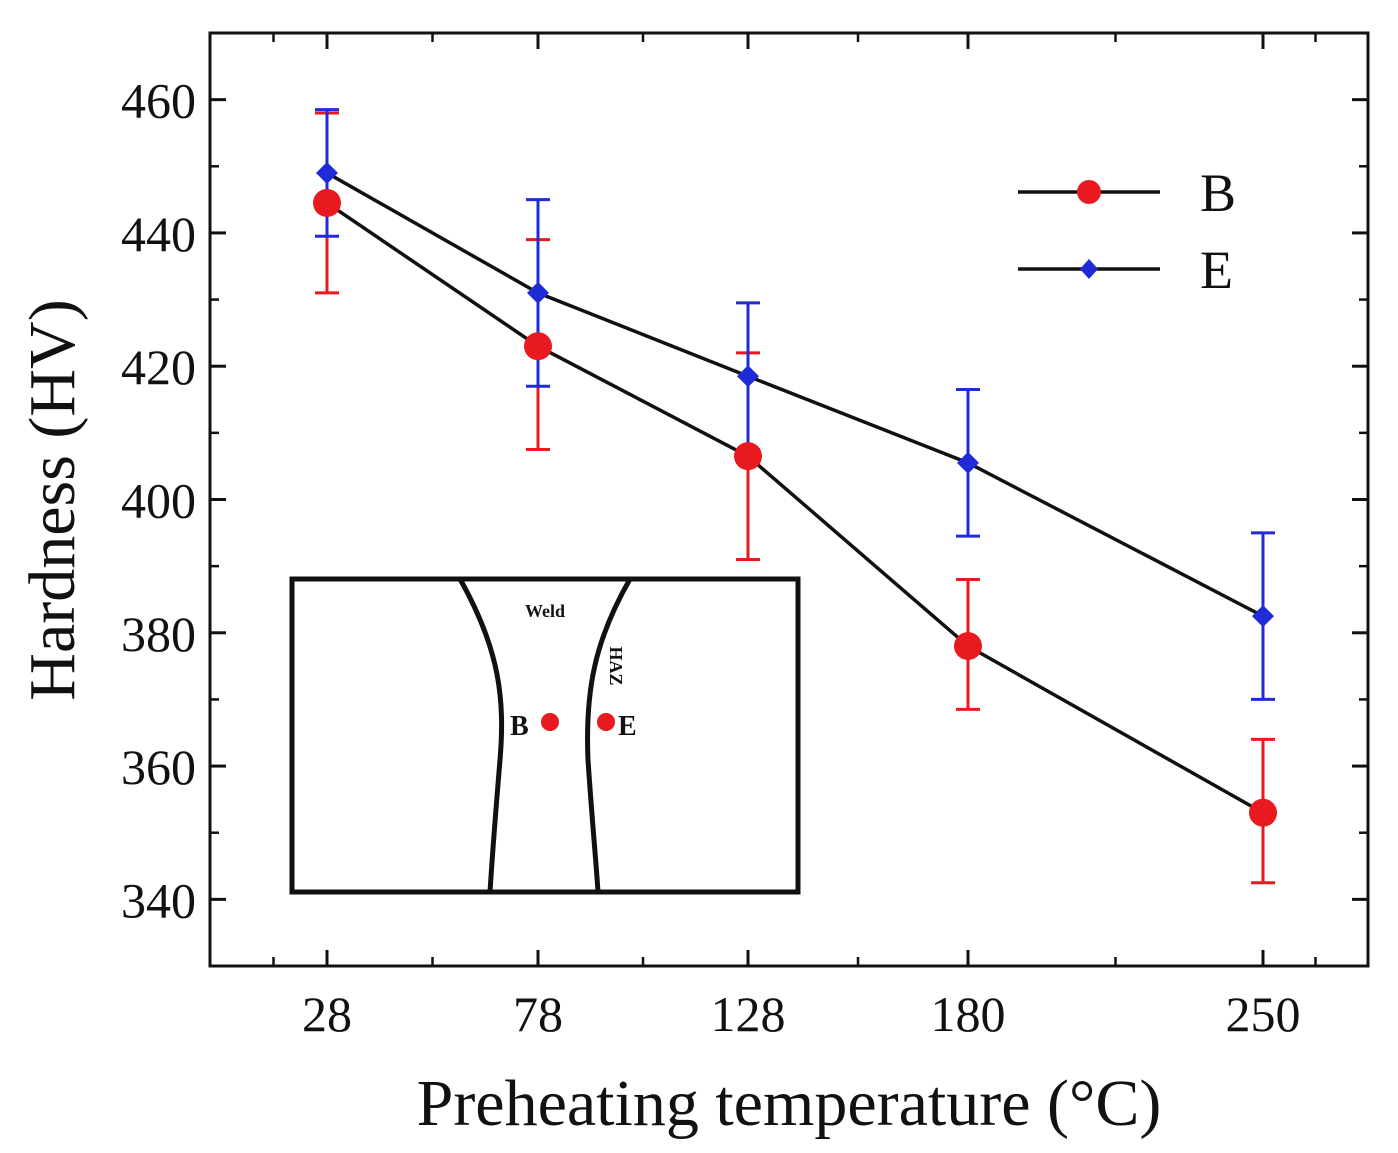 The height and width of the screenshot is (1153, 1398). What do you see at coordinates (158, 234) in the screenshot?
I see `y-tick-label: 440` at bounding box center [158, 234].